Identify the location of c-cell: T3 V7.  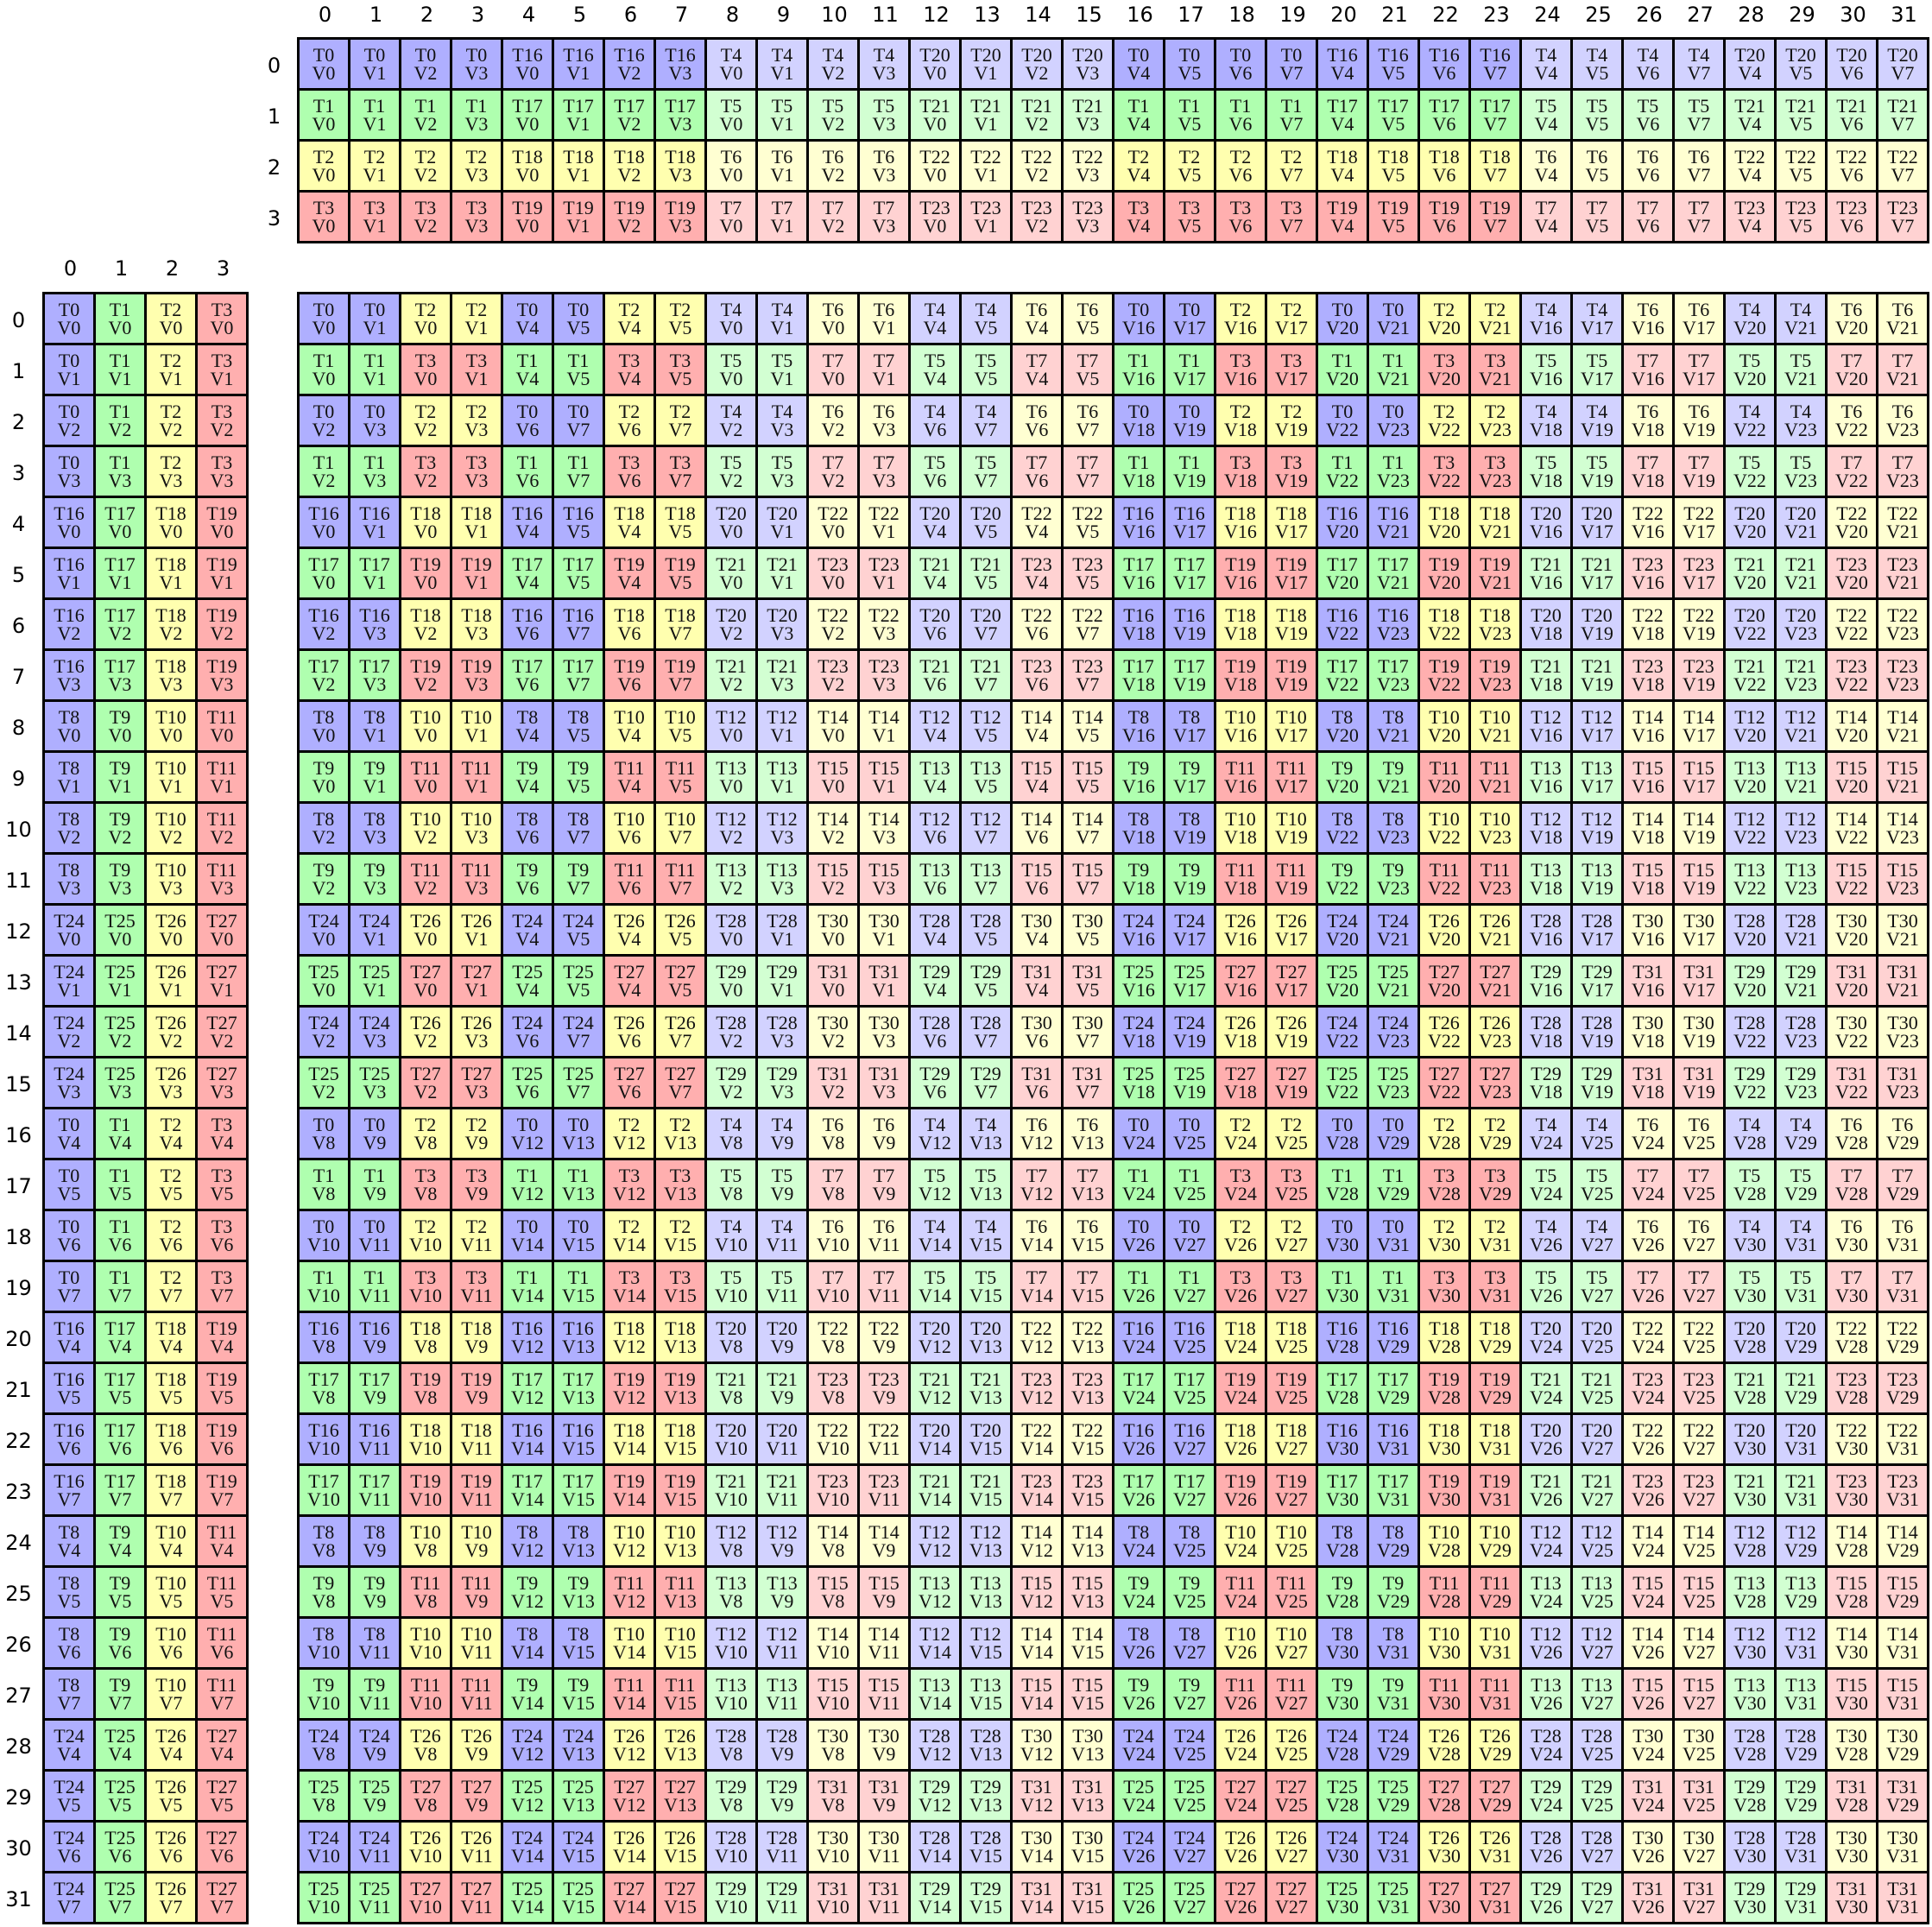
(681, 472).